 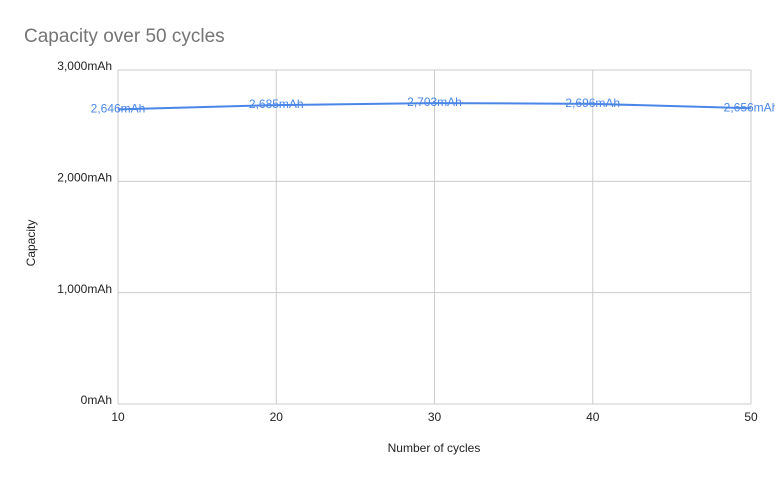 I want to click on x-tick-label: 30, so click(x=435, y=417).